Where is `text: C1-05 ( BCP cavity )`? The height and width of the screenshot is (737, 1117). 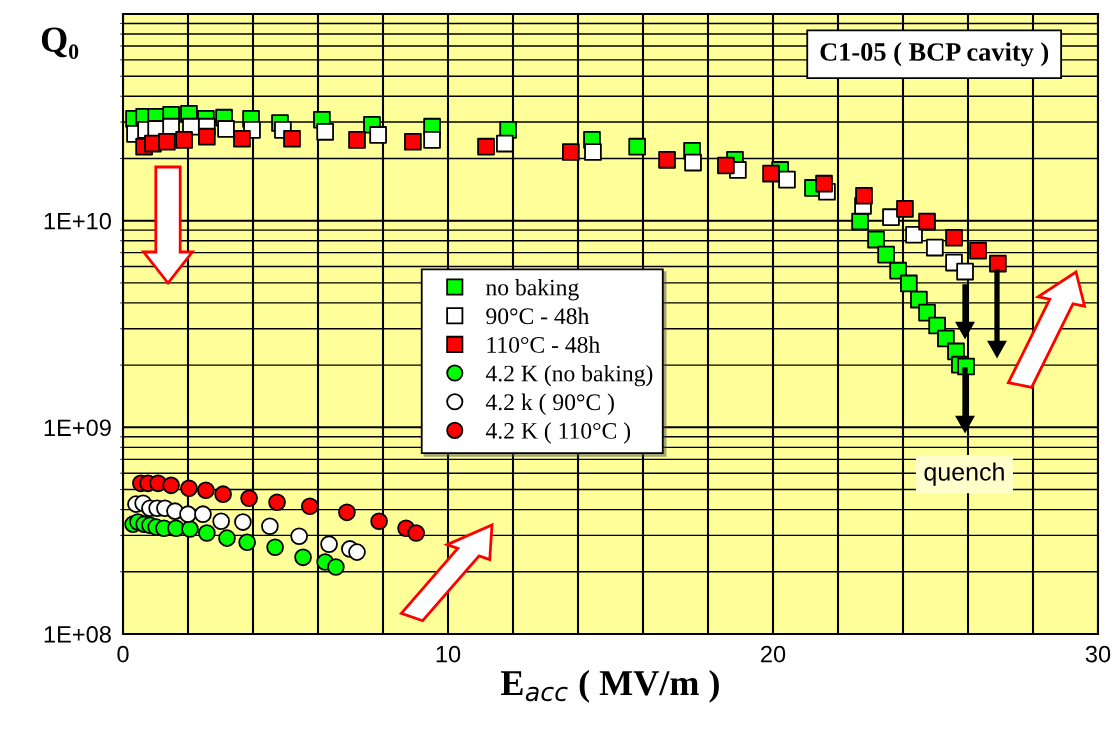
text: C1-05 ( BCP cavity ) is located at coordinates (934, 54).